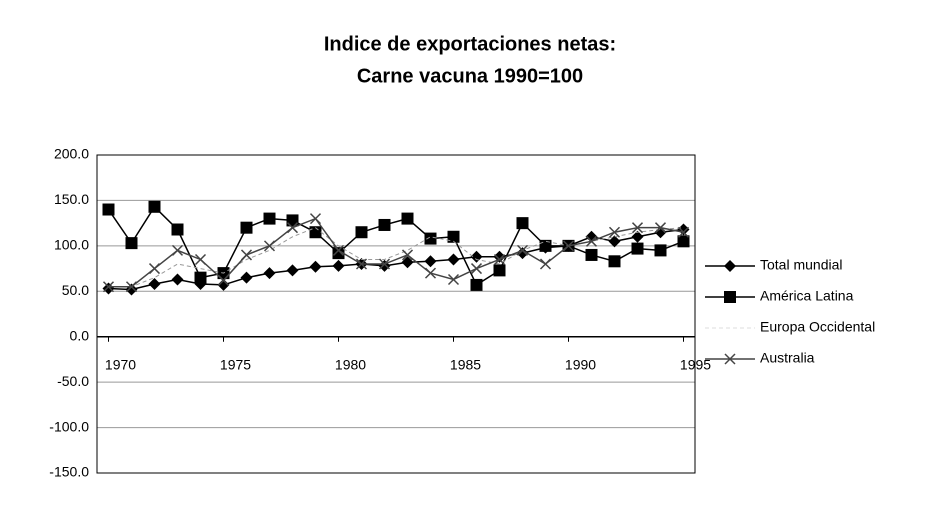  What do you see at coordinates (465, 364) in the screenshot?
I see `x-tick-label: 1985` at bounding box center [465, 364].